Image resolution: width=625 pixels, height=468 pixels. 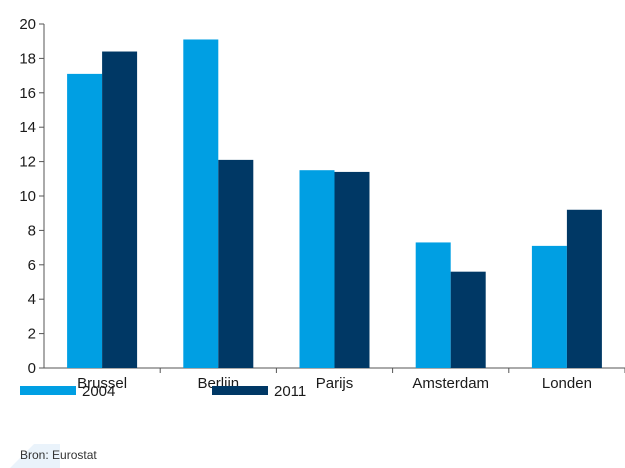 I want to click on y-tick-label: 0, so click(x=32, y=368).